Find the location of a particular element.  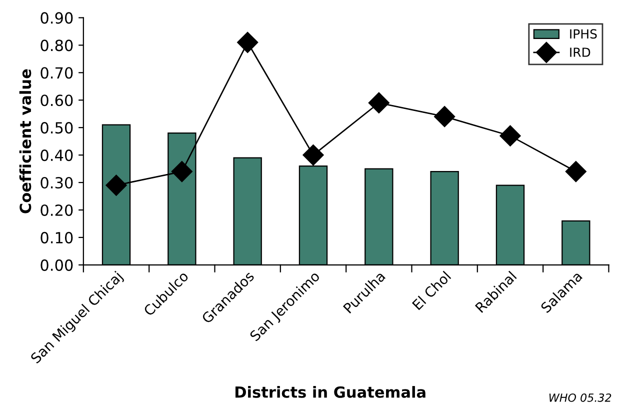

text: WHO 05.32 is located at coordinates (580, 397).